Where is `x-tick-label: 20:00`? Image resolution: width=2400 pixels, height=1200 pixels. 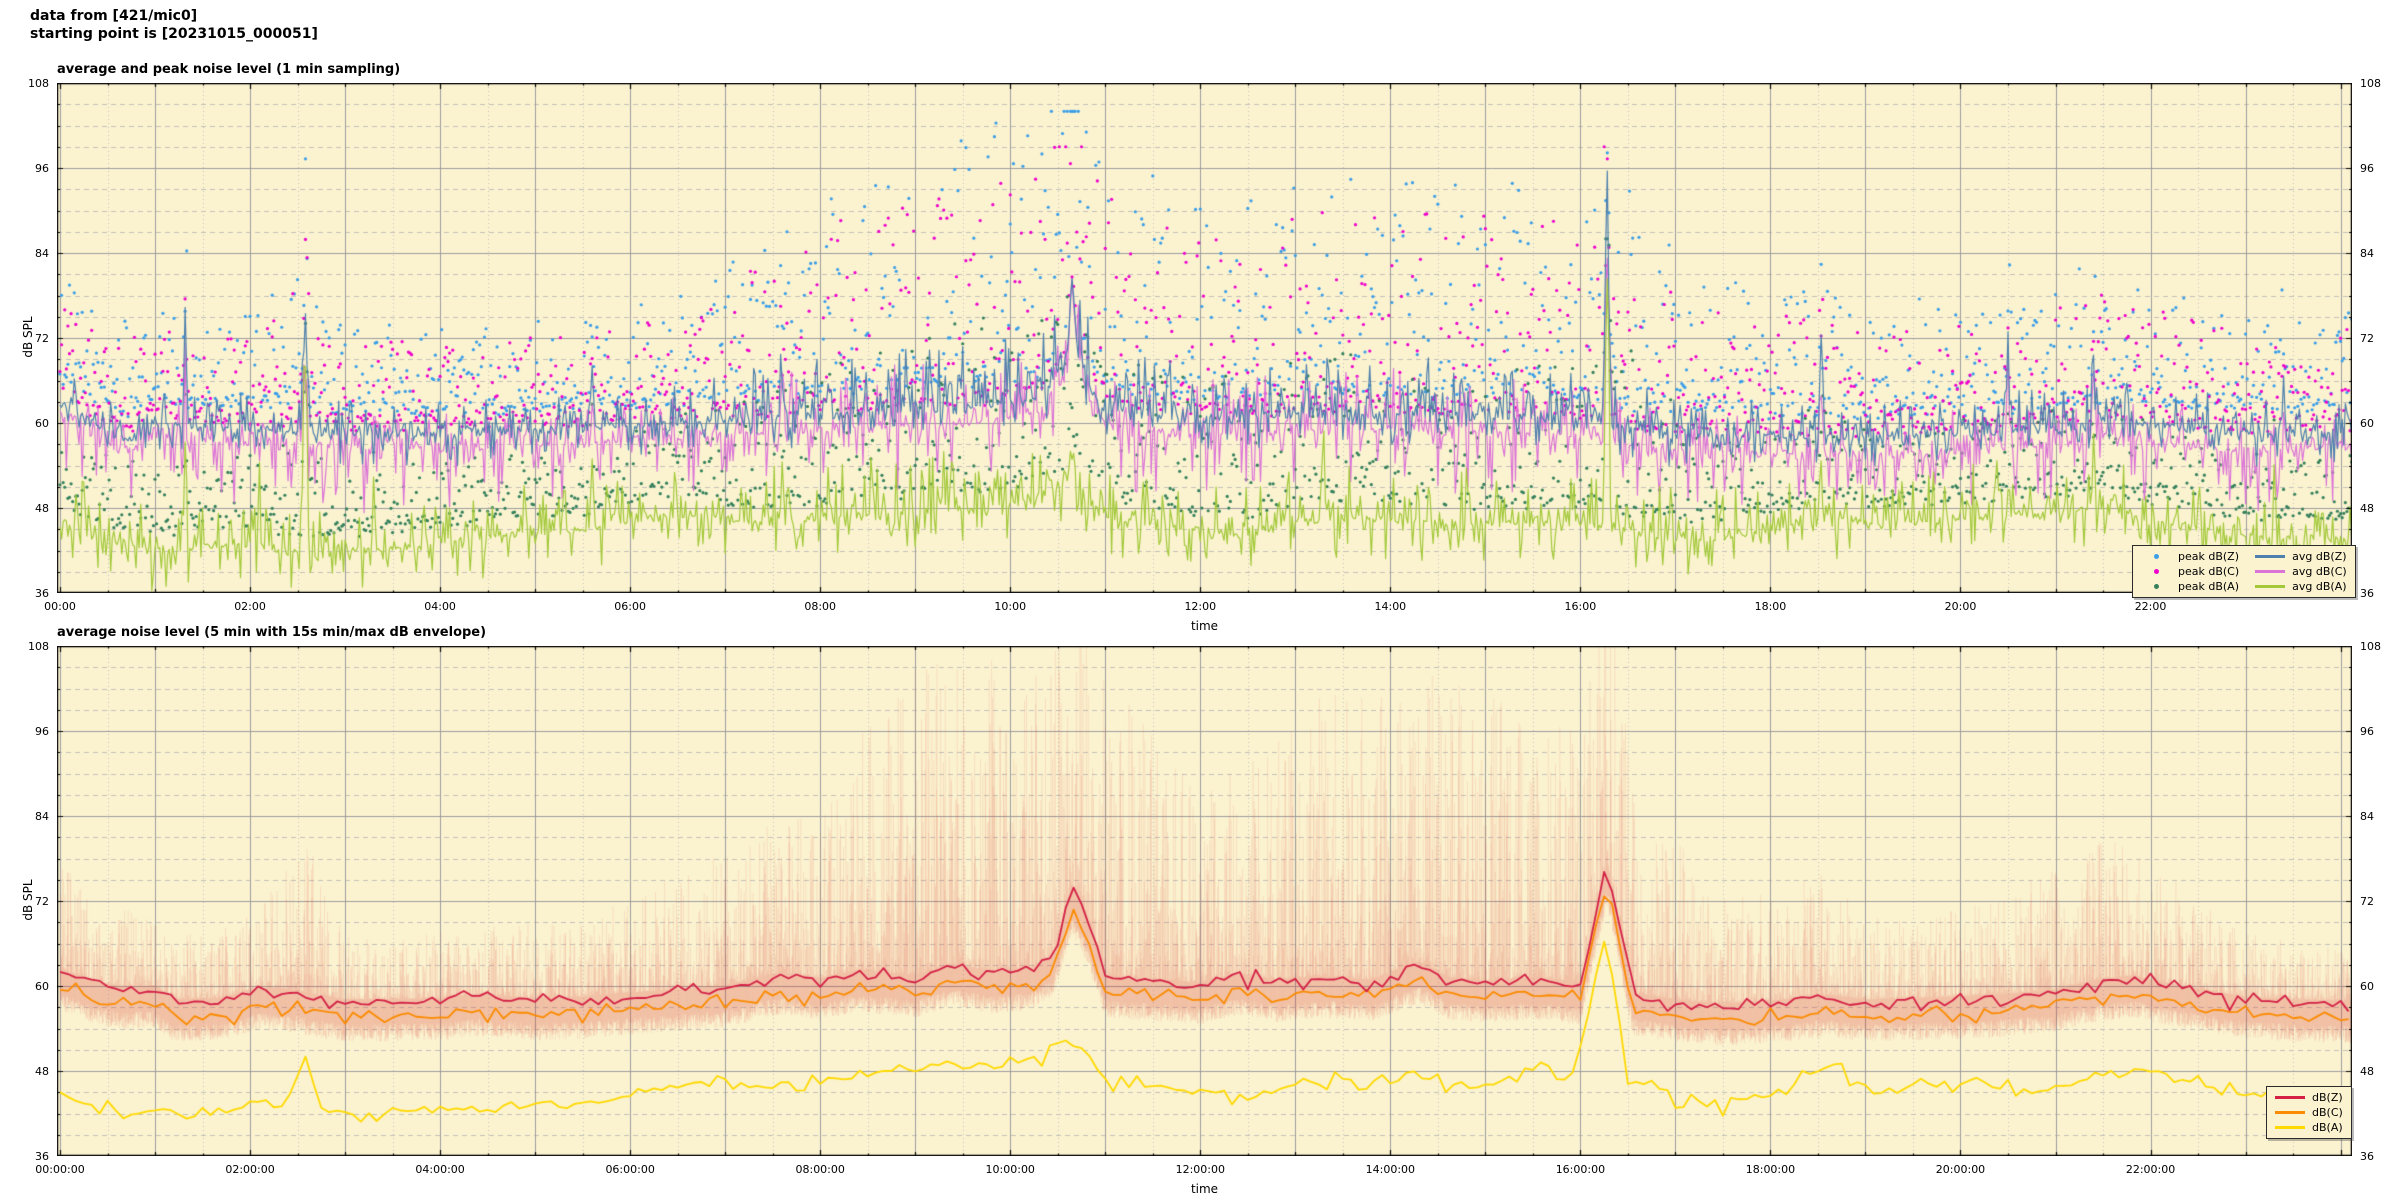
x-tick-label: 20:00 is located at coordinates (1960, 606).